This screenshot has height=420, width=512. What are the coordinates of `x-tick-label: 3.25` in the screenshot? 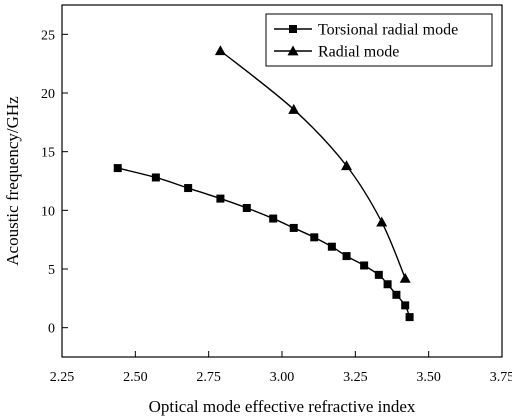 It's located at (355, 377).